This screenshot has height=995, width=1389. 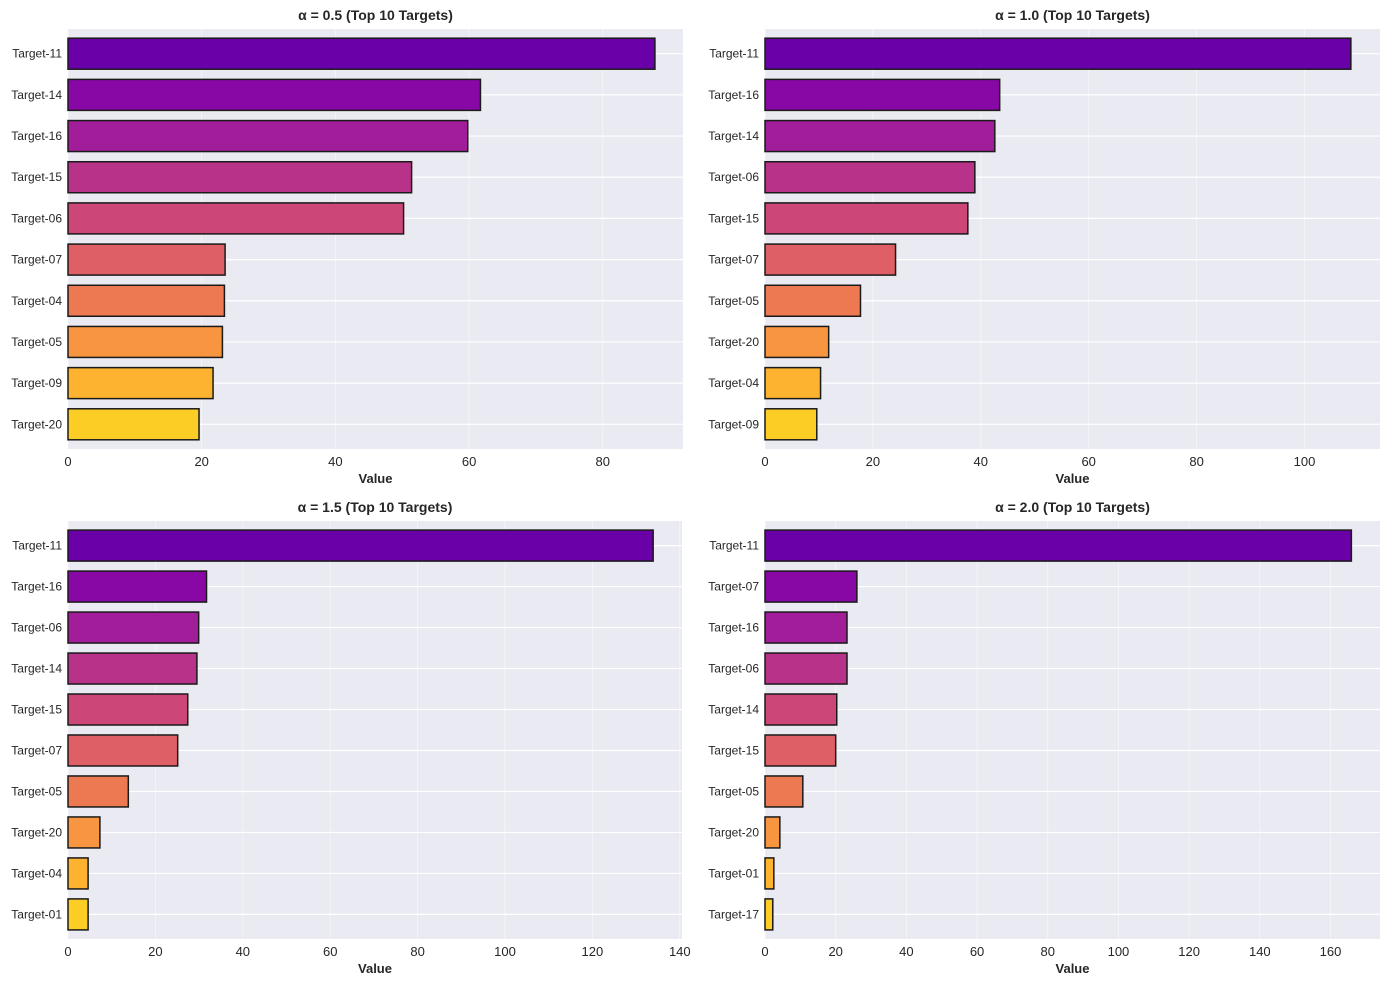 I want to click on y-tick-label: Target-17, so click(x=733, y=914).